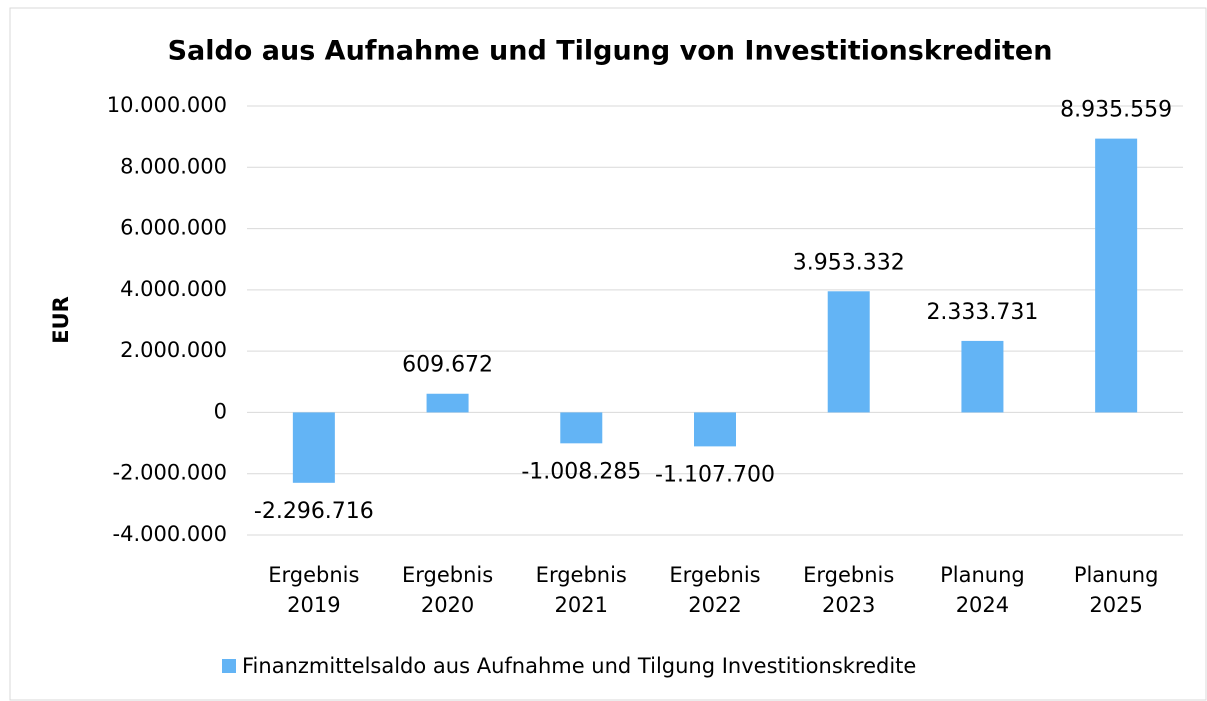  What do you see at coordinates (170, 473) in the screenshot?
I see `y-tick-label: -2.000.000` at bounding box center [170, 473].